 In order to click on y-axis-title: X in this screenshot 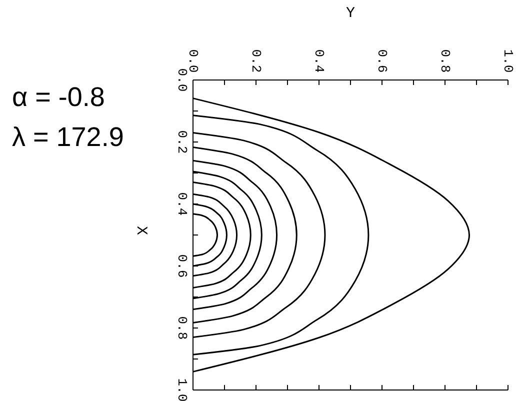, I will do `click(141, 230)`.